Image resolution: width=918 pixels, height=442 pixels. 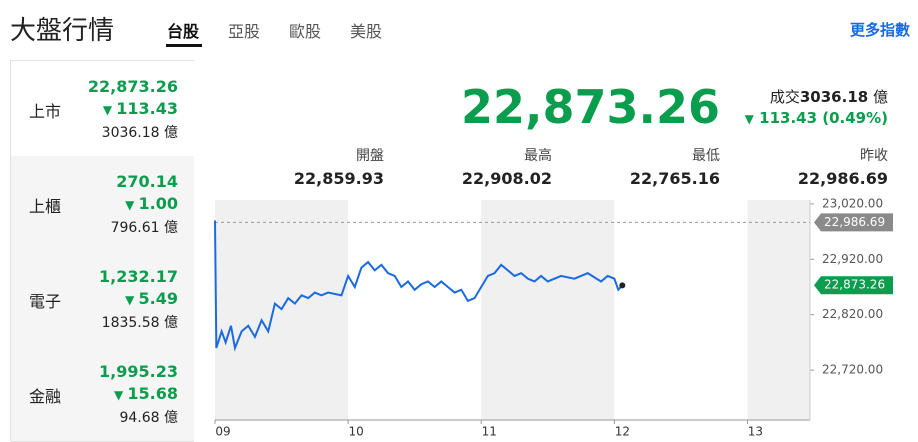 I want to click on x-tick-label: 10, so click(x=355, y=432).